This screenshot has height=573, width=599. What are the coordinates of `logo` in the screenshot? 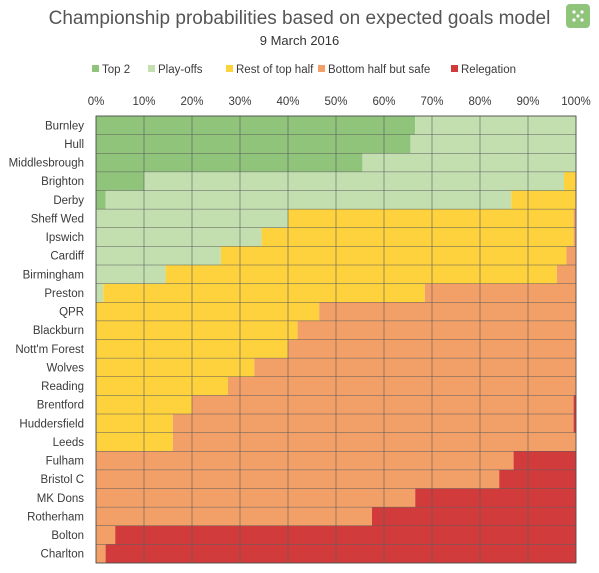 It's located at (578, 16).